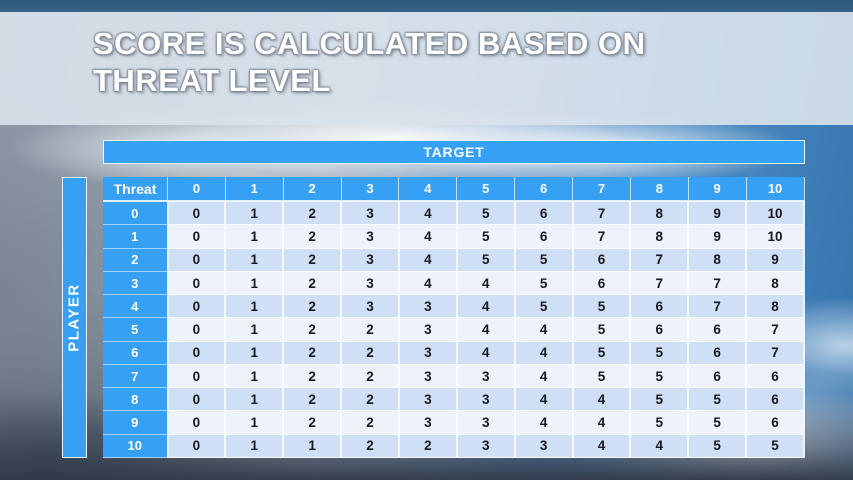 Image resolution: width=853 pixels, height=480 pixels. Describe the element at coordinates (426, 6) in the screenshot. I see `top-accent-strip` at that location.